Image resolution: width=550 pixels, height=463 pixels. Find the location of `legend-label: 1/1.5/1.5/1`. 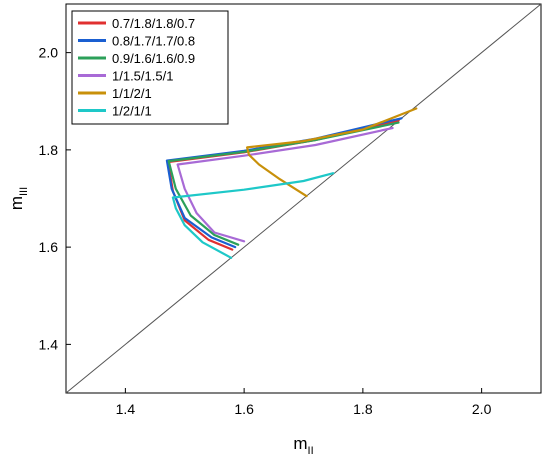

legend-label: 1/1.5/1.5/1 is located at coordinates (142, 76).